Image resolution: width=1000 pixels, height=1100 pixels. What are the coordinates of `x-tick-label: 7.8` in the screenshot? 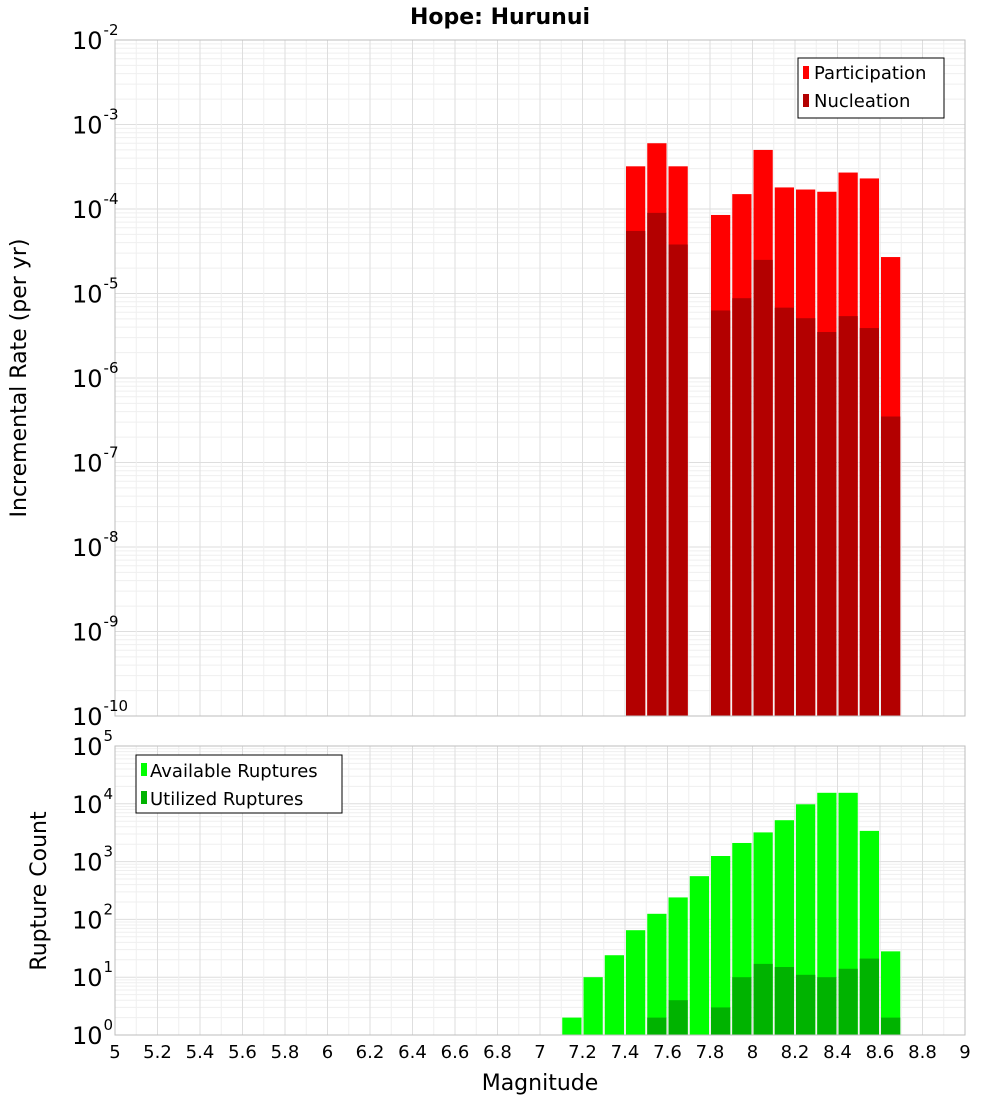 It's located at (710, 1052).